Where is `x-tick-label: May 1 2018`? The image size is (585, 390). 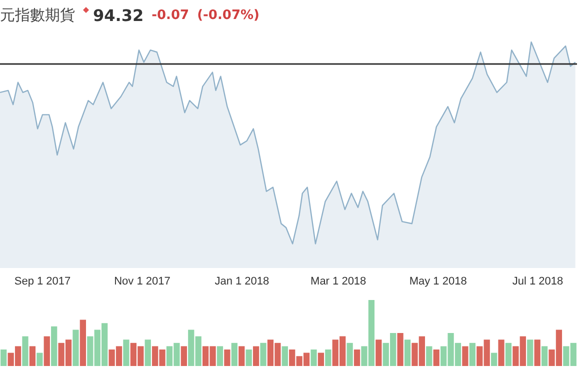 x-tick-label: May 1 2018 is located at coordinates (438, 282).